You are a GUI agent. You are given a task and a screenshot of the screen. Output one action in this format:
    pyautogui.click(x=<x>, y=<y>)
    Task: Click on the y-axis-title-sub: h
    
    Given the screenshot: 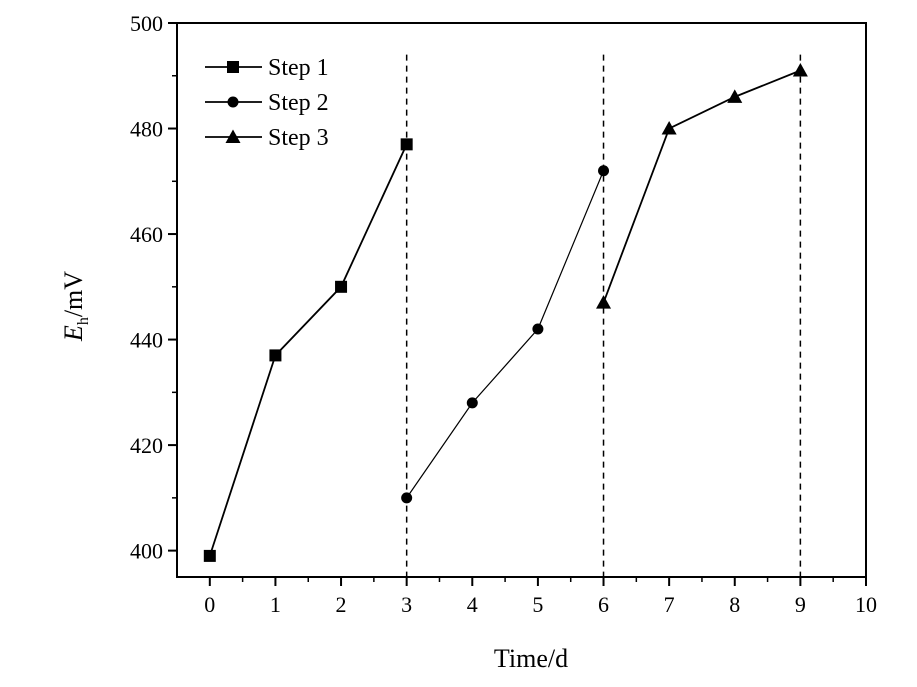 What is the action you would take?
    pyautogui.click(x=83, y=321)
    